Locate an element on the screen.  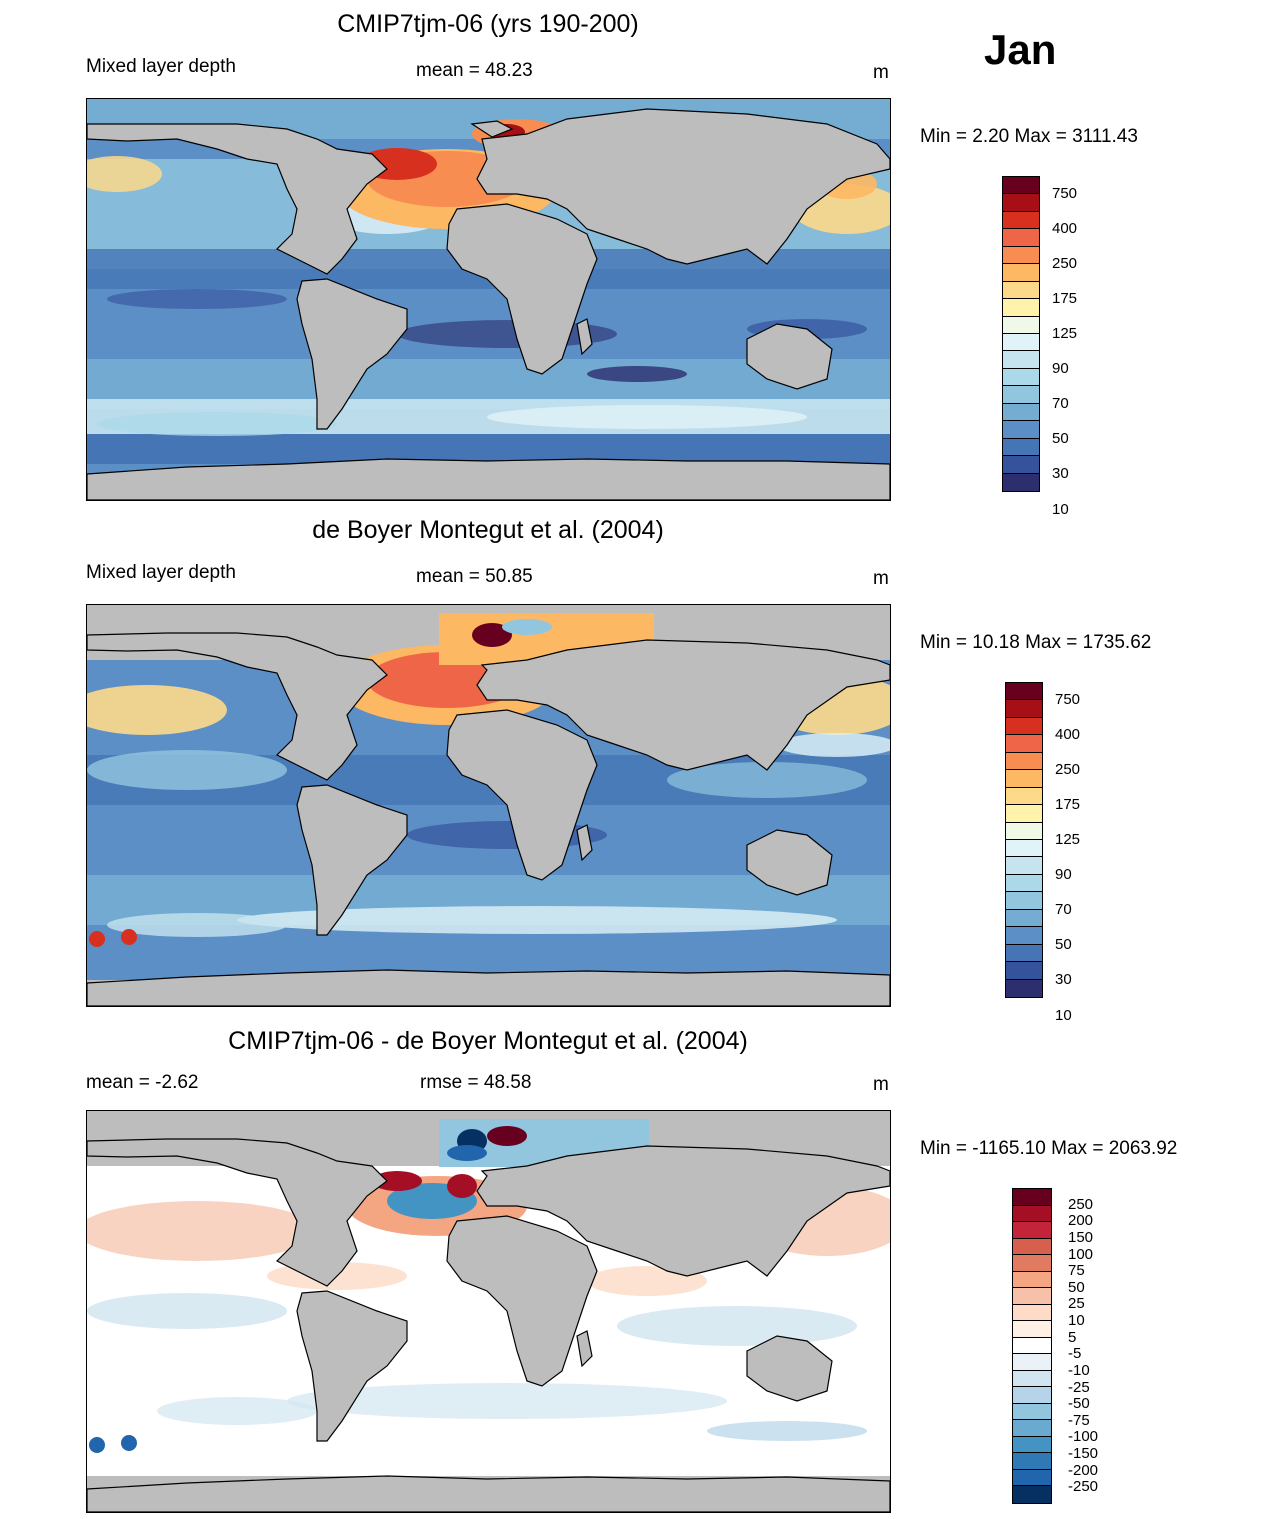
colorbar-tick-label: -5 is located at coordinates (1075, 1354).